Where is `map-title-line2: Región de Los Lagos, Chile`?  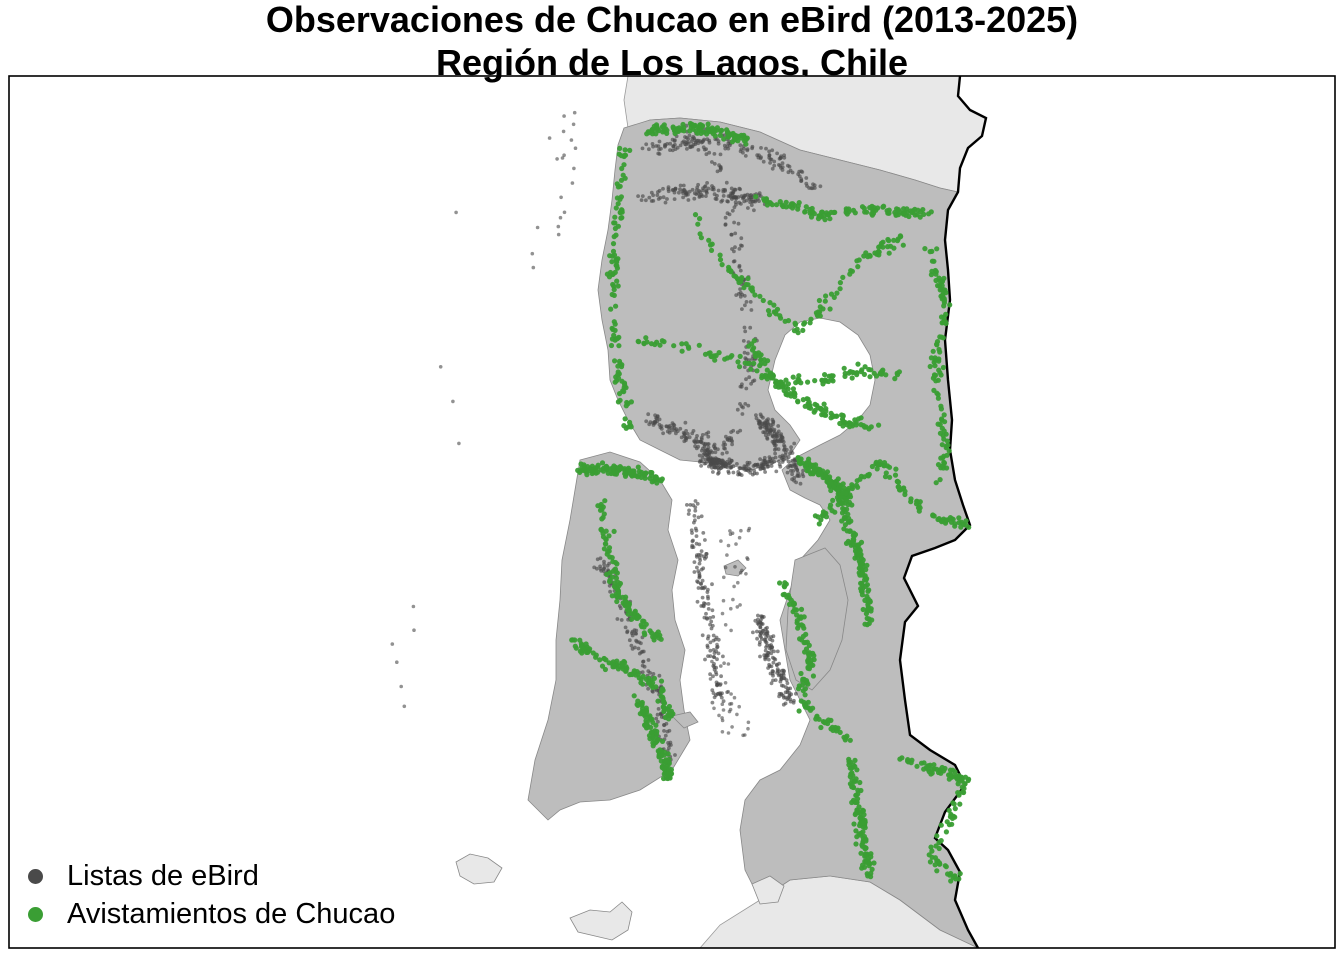 map-title-line2: Región de Los Lagos, Chile is located at coordinates (672, 62).